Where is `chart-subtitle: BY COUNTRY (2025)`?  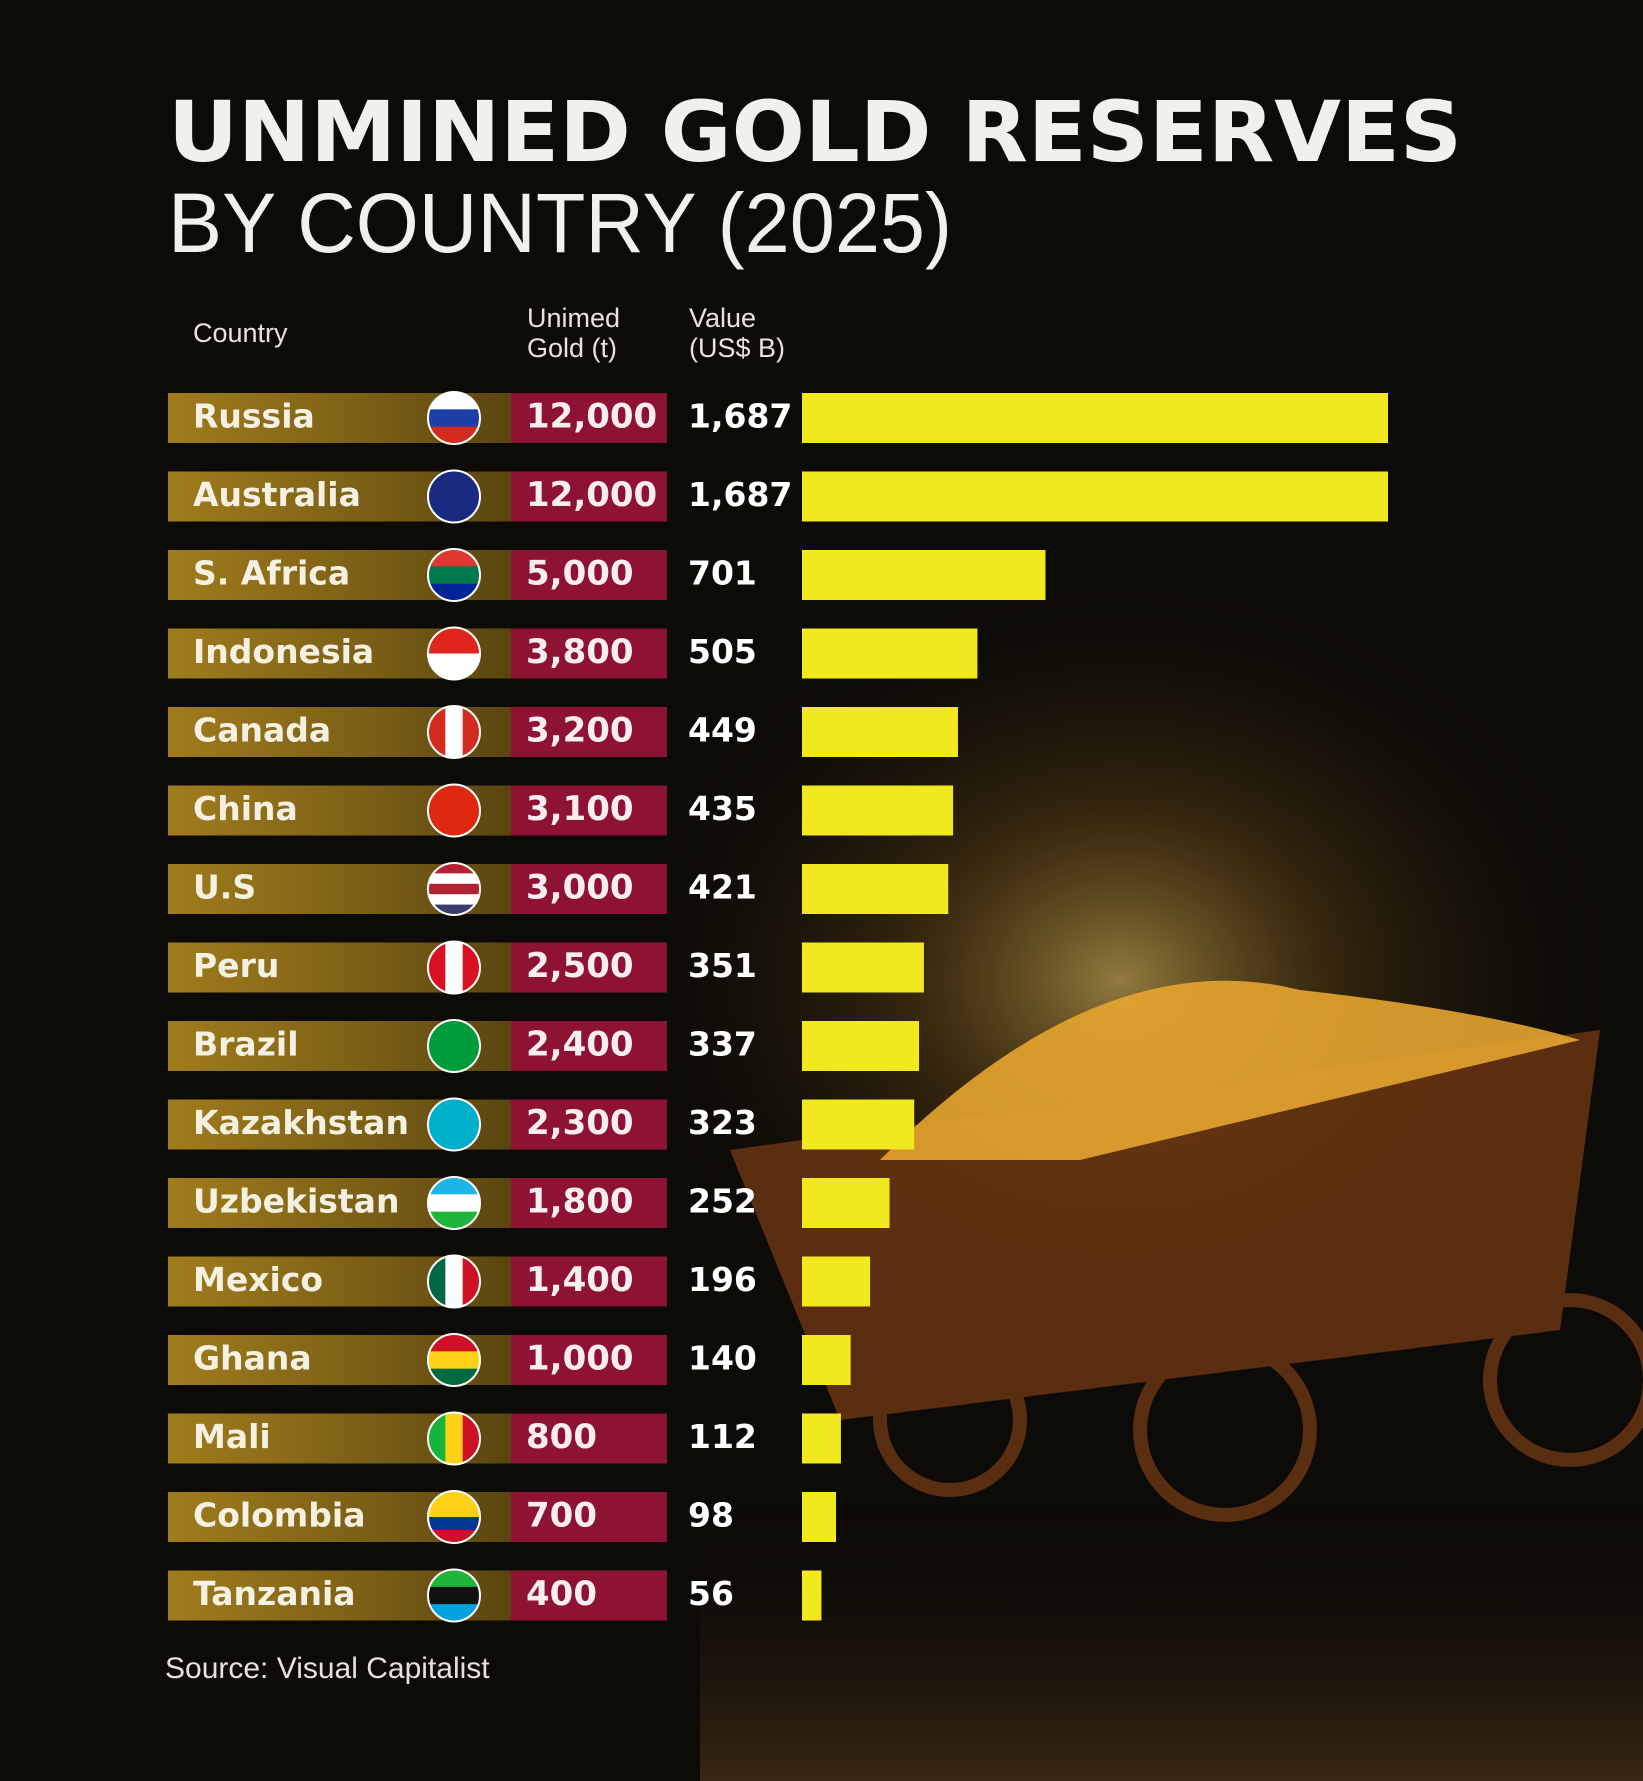
chart-subtitle: BY COUNTRY (2025) is located at coordinates (560, 223).